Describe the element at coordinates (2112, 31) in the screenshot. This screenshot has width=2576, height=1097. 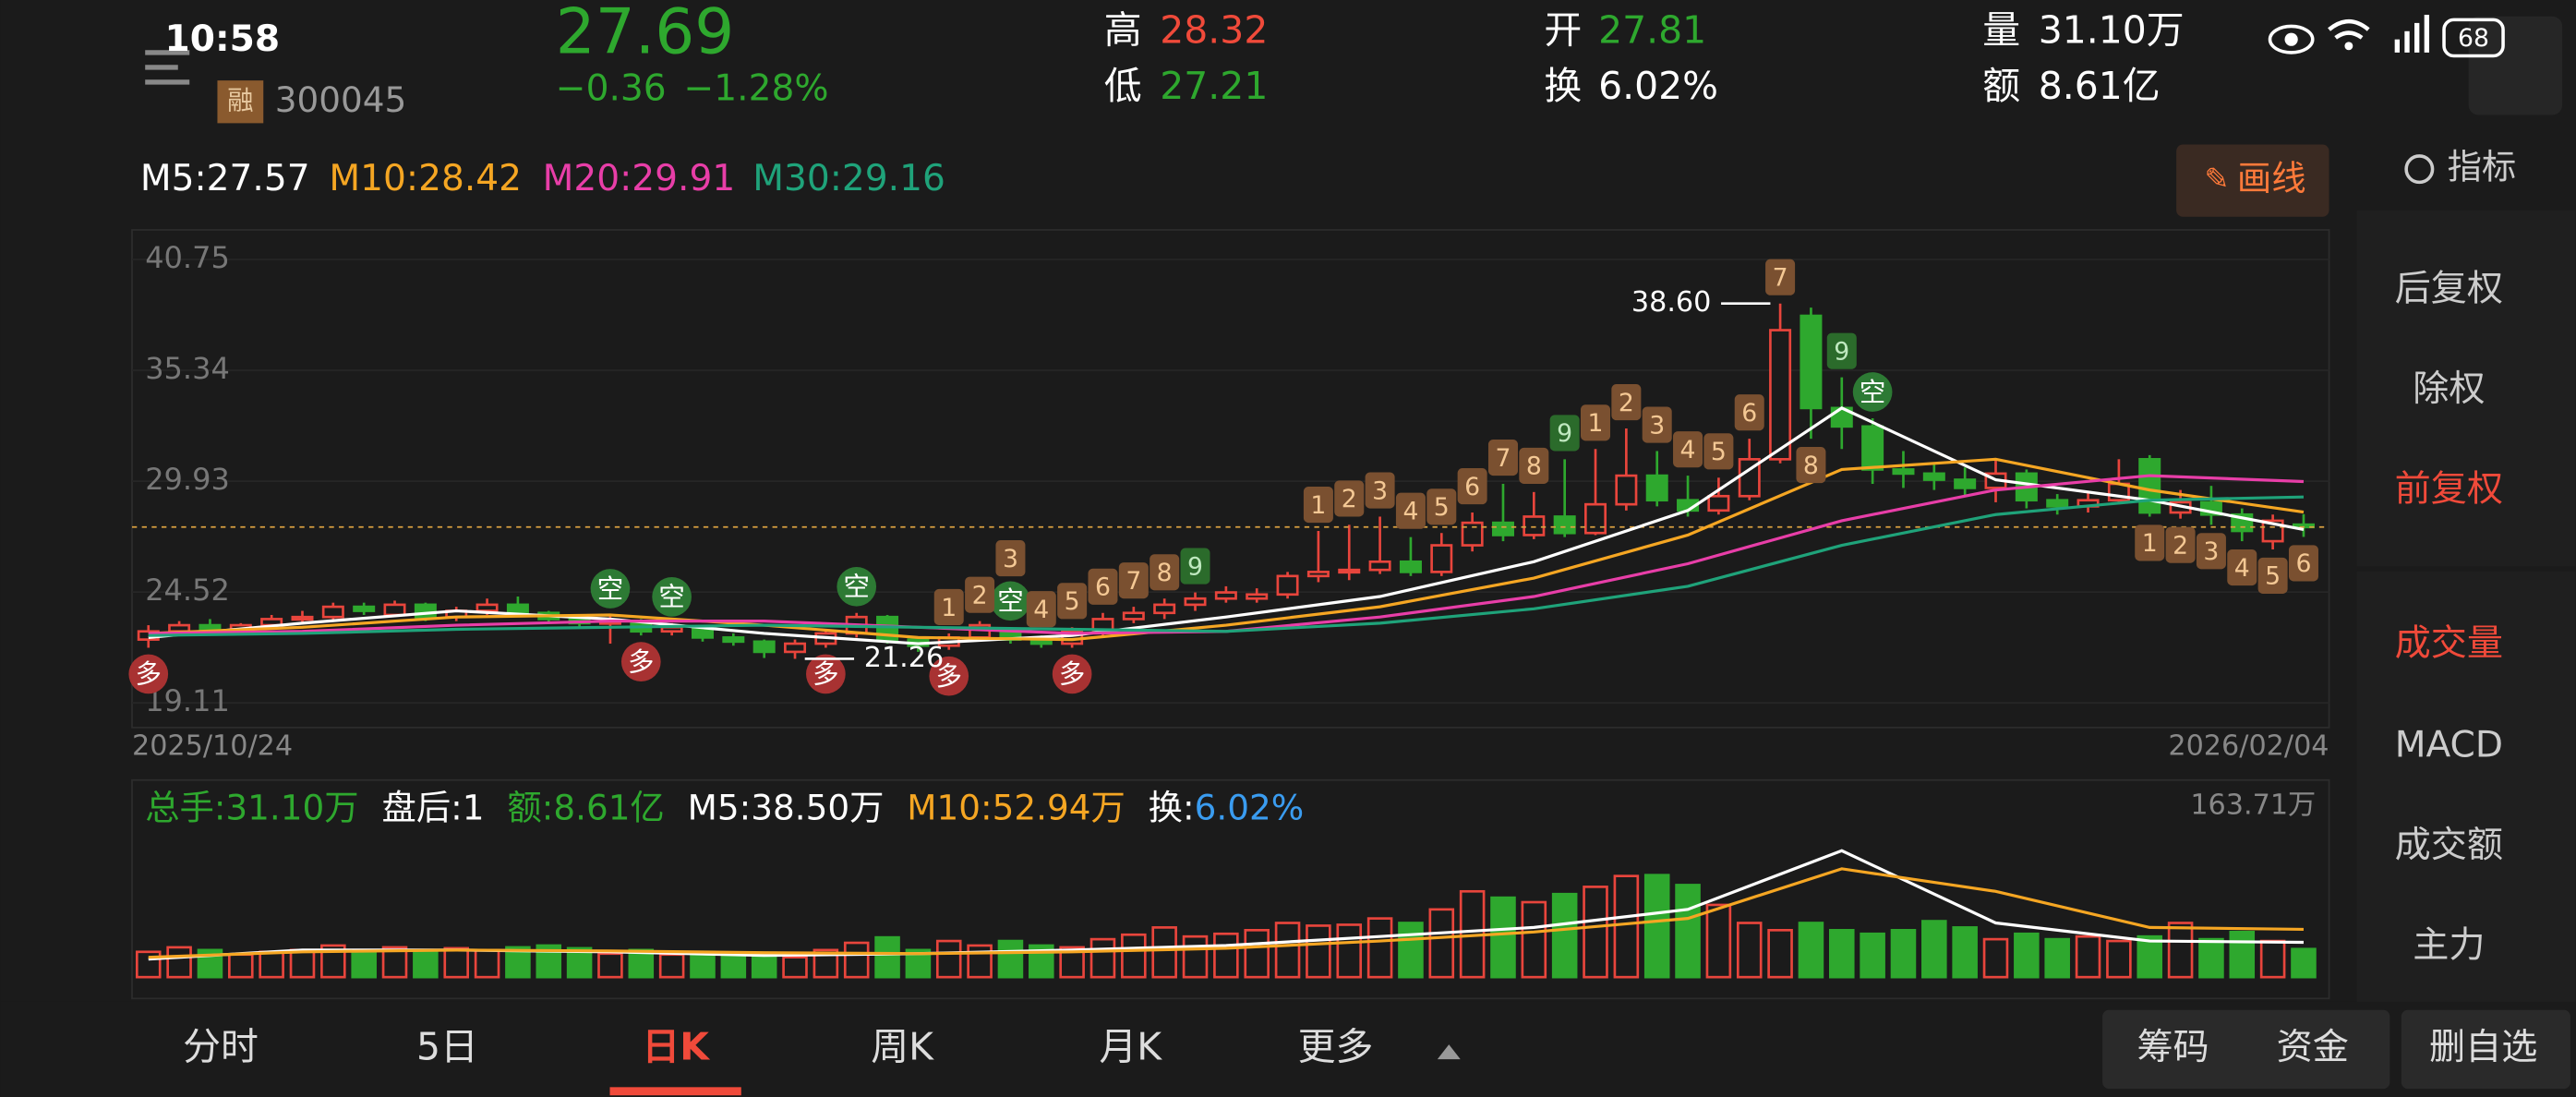
I see `volume: 31.10万` at that location.